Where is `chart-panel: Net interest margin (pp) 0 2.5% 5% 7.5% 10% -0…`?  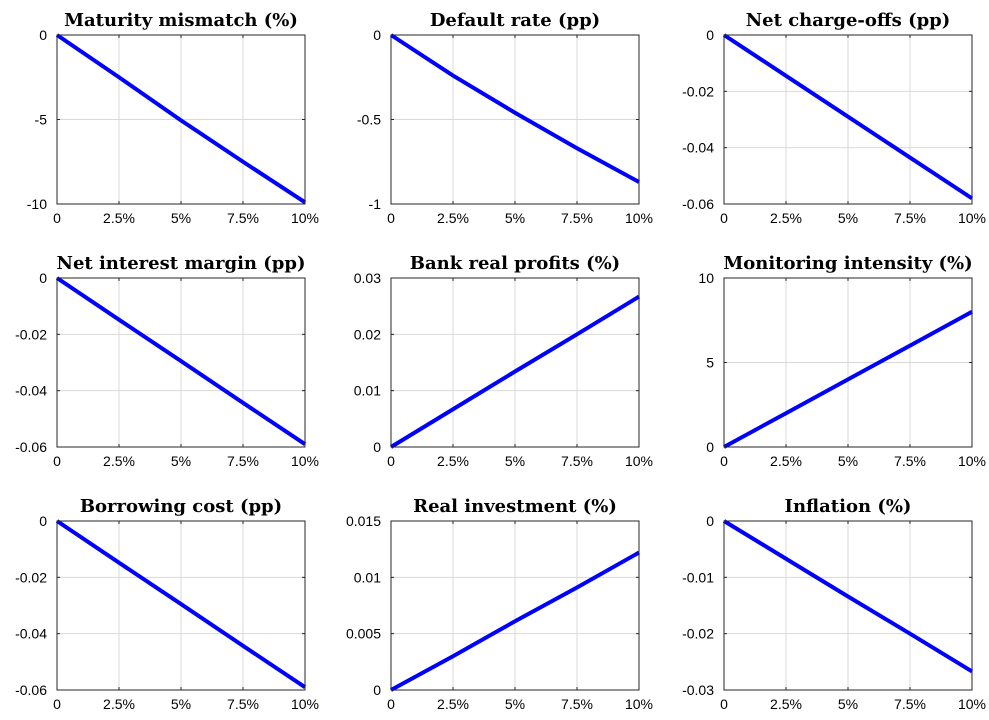
chart-panel: Net interest margin (pp) 0 2.5% 5% 7.5% 10% -0… is located at coordinates (167, 361).